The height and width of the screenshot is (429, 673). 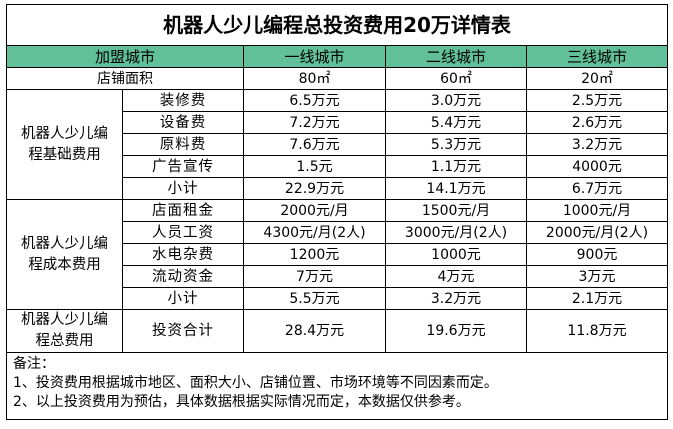 I want to click on cell-value: 3.0万元, so click(x=456, y=100).